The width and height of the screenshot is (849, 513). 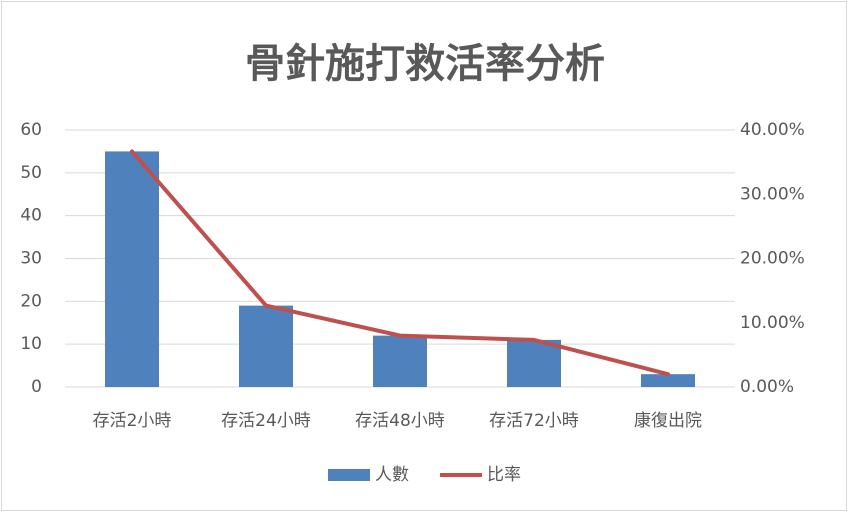 I want to click on y2-tick-label: 40.00%, so click(x=772, y=130).